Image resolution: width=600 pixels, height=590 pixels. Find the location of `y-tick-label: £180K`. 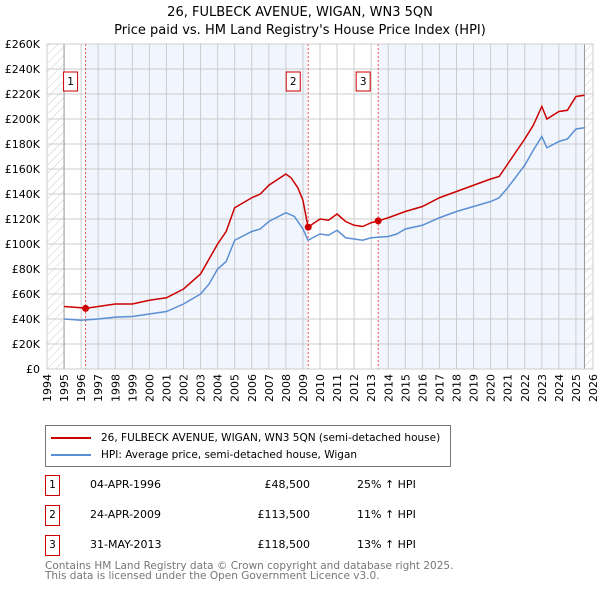

y-tick-label: £180K is located at coordinates (23, 144).